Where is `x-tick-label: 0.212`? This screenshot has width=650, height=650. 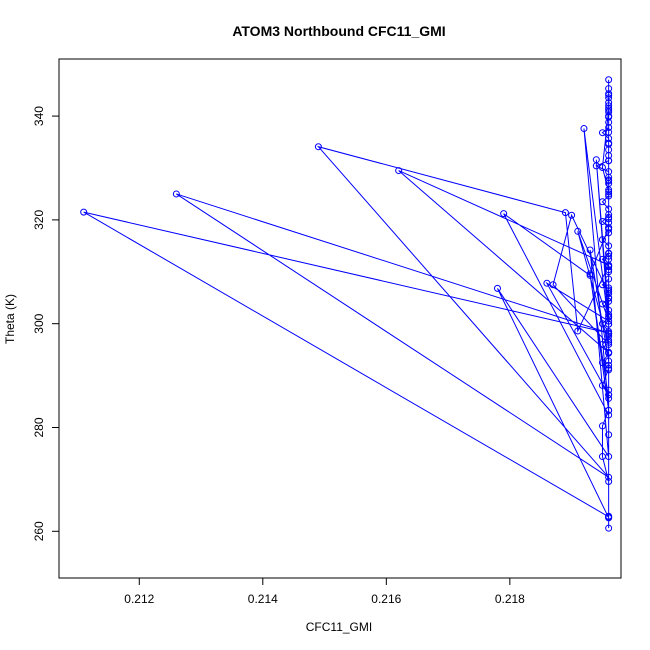
x-tick-label: 0.212 is located at coordinates (139, 599).